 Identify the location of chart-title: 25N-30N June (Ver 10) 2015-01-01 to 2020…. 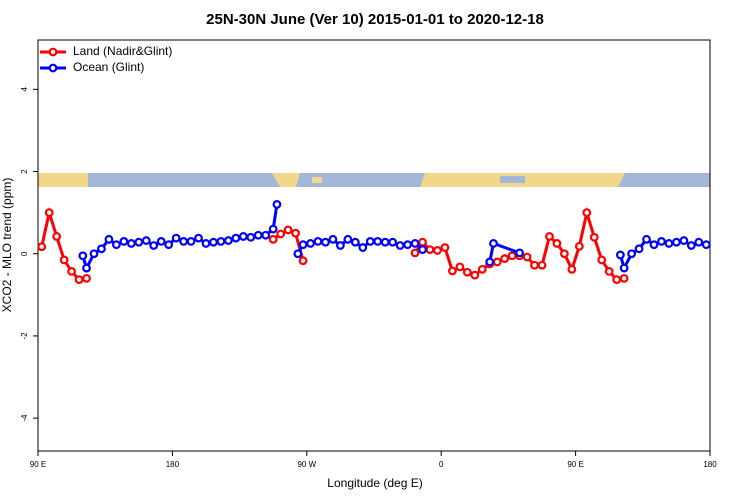
(375, 19).